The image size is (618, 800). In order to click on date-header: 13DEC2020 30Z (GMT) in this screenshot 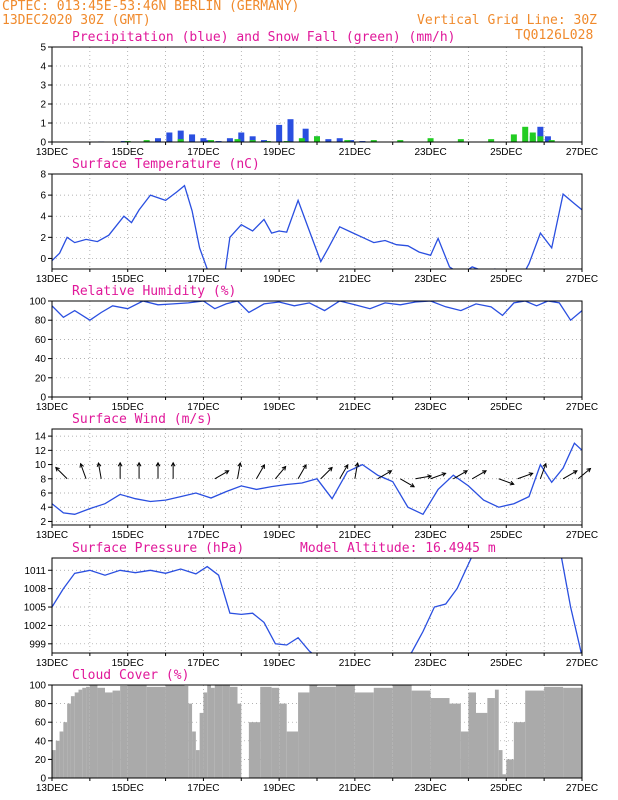, I will do `click(76, 20)`.